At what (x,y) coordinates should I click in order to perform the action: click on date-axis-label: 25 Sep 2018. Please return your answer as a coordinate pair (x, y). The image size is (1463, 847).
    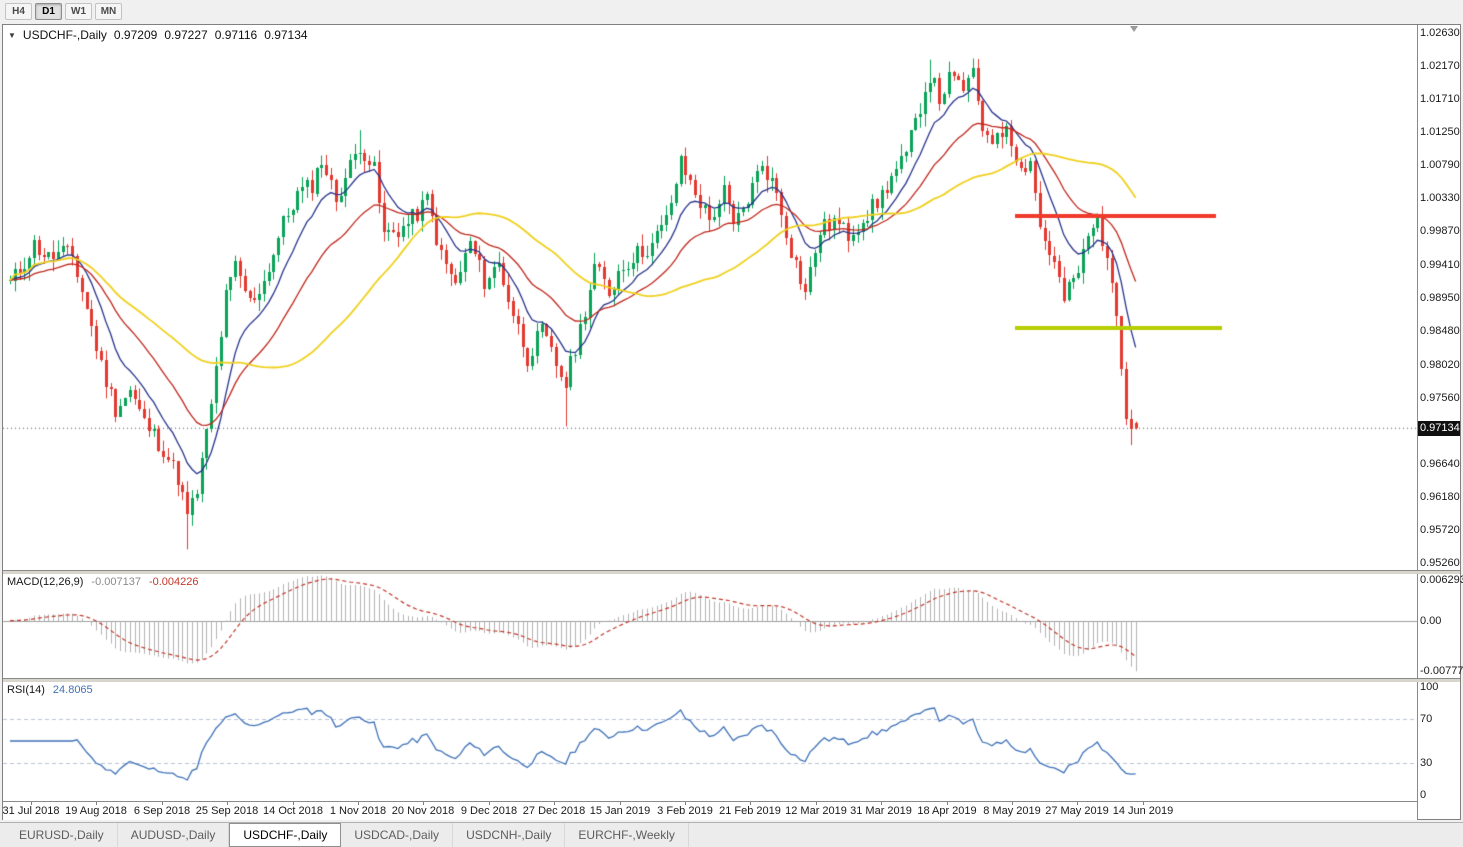
    Looking at the image, I should click on (227, 811).